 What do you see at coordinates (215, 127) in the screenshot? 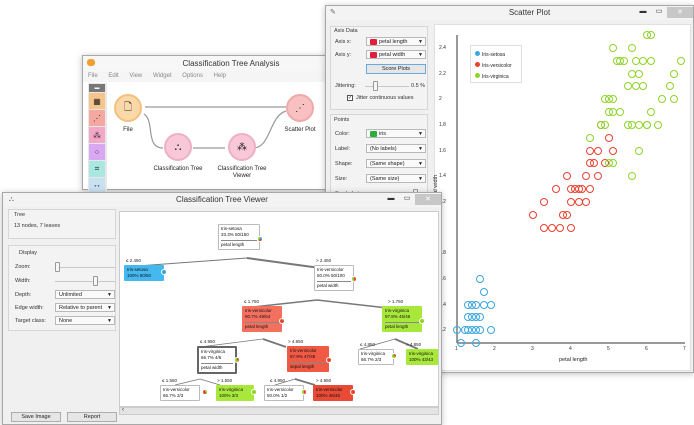
I see `workflow-links` at bounding box center [215, 127].